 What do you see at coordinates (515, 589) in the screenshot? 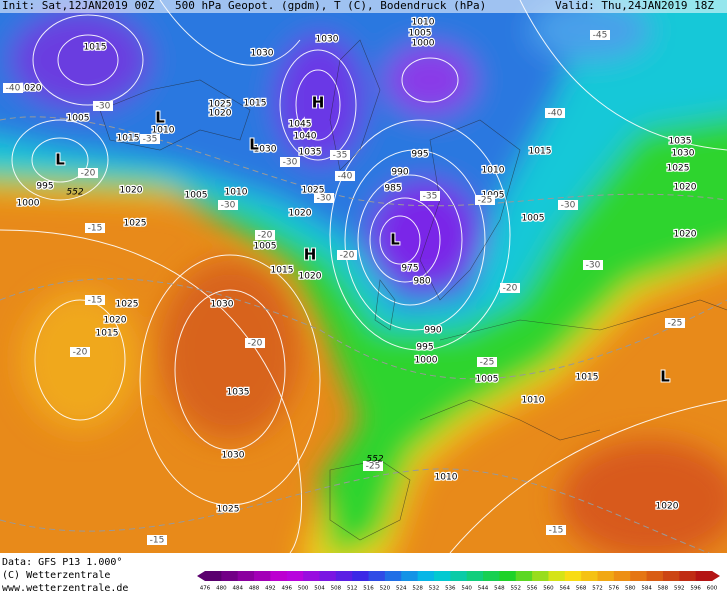
I see `colorbar-label: 552` at bounding box center [515, 589].